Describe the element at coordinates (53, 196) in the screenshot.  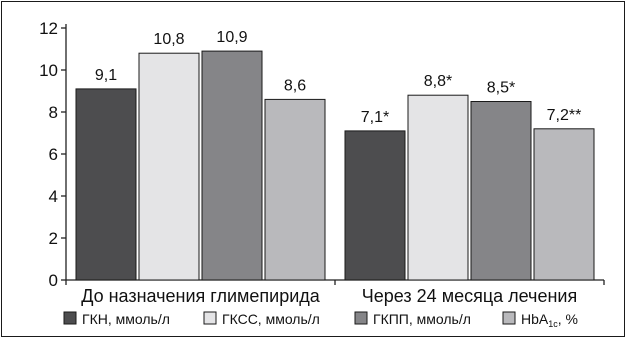
I see `y-tick-label: 4` at that location.